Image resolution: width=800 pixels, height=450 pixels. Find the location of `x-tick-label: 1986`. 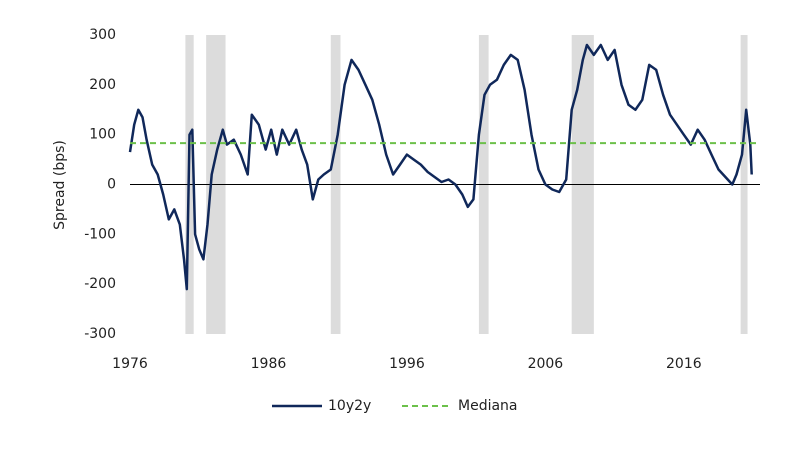

x-tick-label: 1986 is located at coordinates (269, 364).